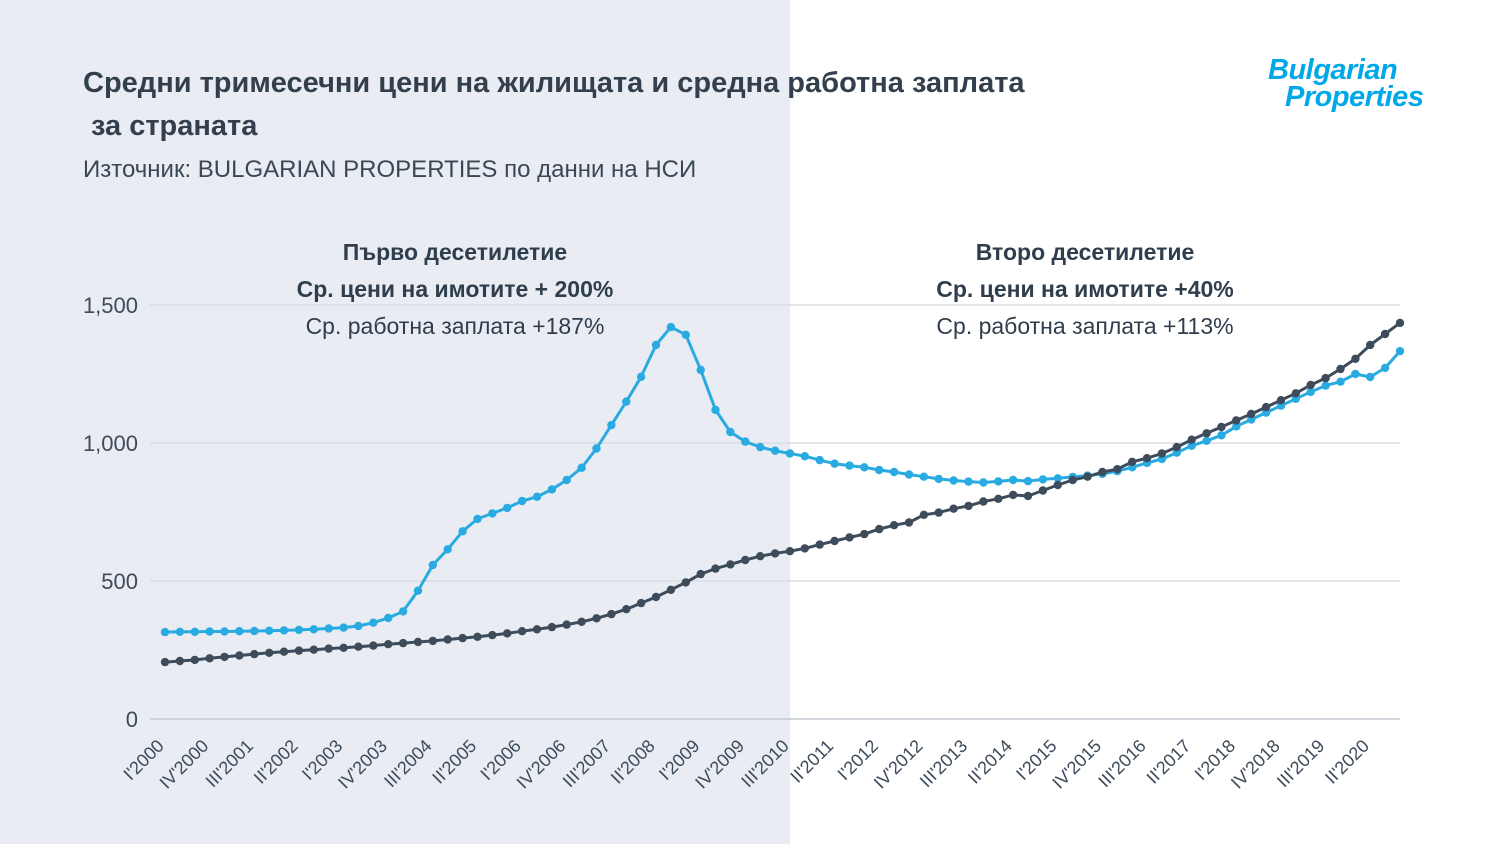 The height and width of the screenshot is (844, 1500). What do you see at coordinates (1347, 762) in the screenshot?
I see `x-tick-label: II'2020` at bounding box center [1347, 762].